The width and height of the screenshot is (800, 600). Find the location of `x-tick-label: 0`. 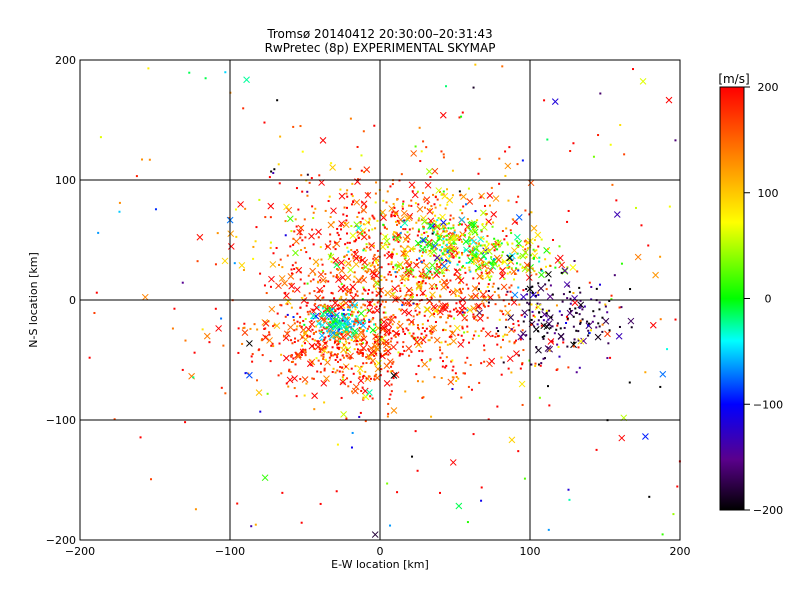

x-tick-label: 0 is located at coordinates (380, 551).